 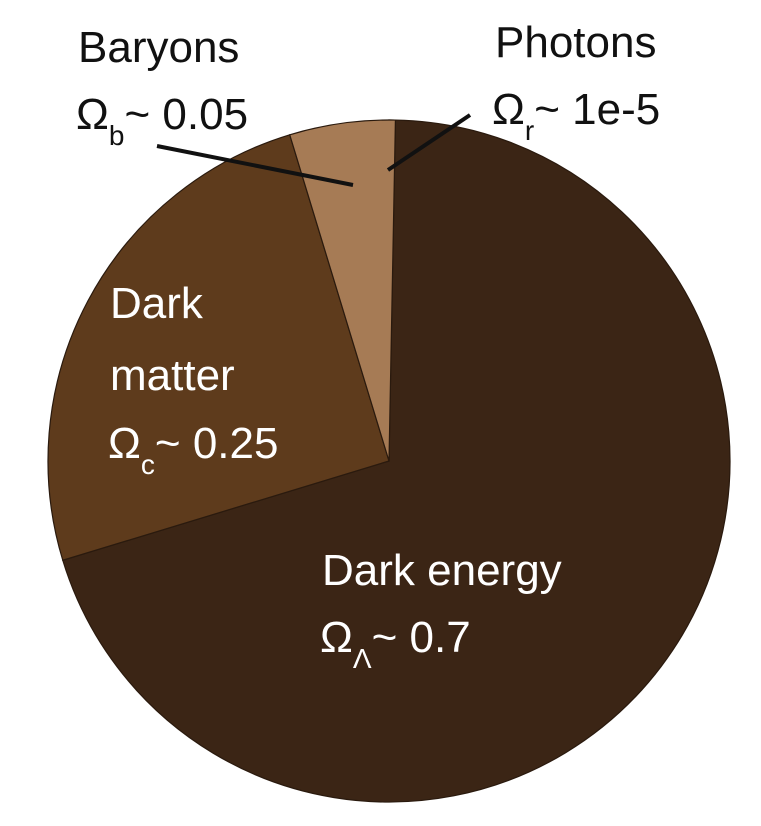 What do you see at coordinates (575, 42) in the screenshot?
I see `label-photons-name: Photons` at bounding box center [575, 42].